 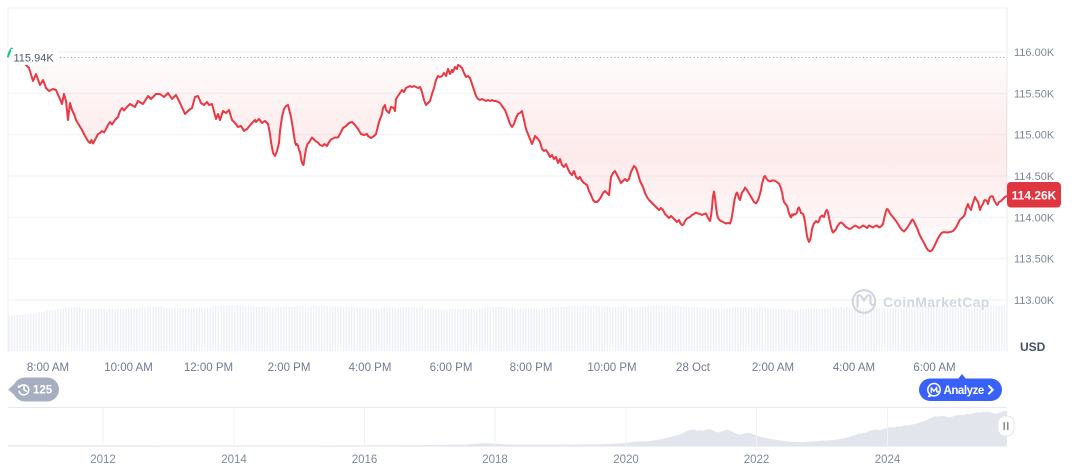 I want to click on svg-text: 114.50K, so click(x=1034, y=177).